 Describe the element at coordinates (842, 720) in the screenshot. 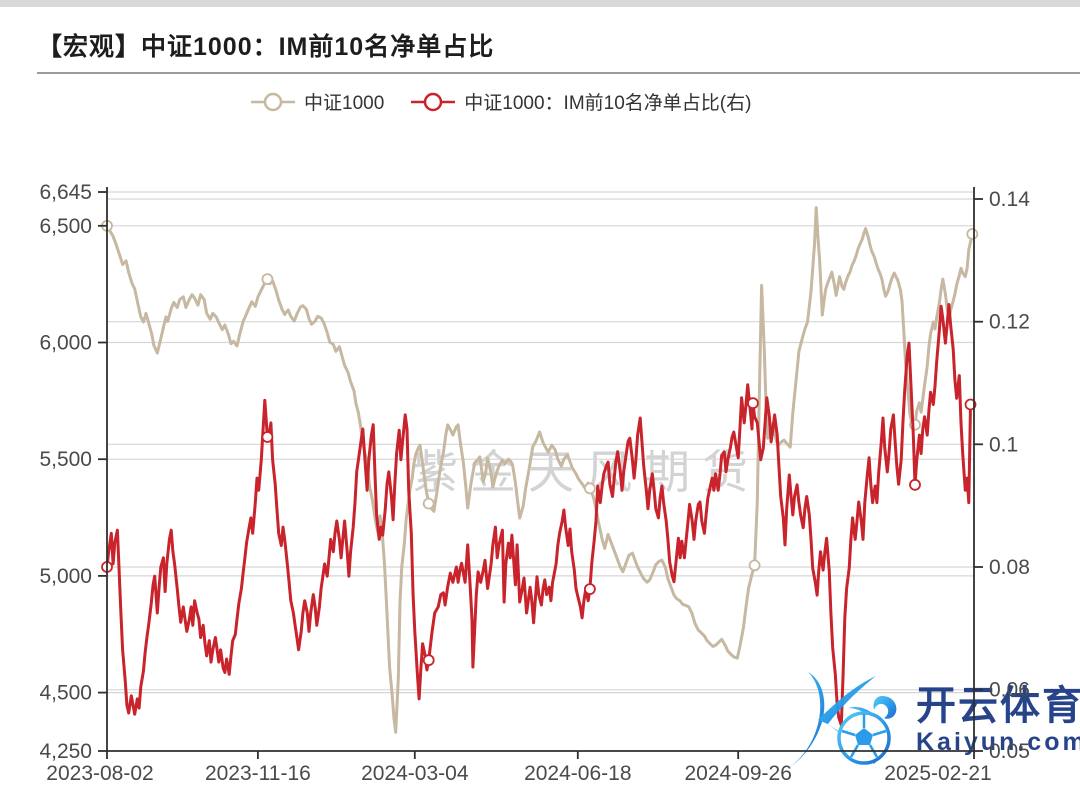

I see `k-swoosh-soccer-ball-icon` at that location.